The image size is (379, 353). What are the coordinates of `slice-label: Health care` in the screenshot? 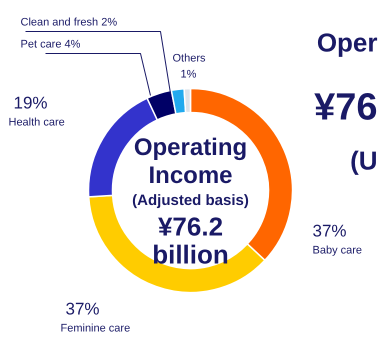 It's located at (36, 122).